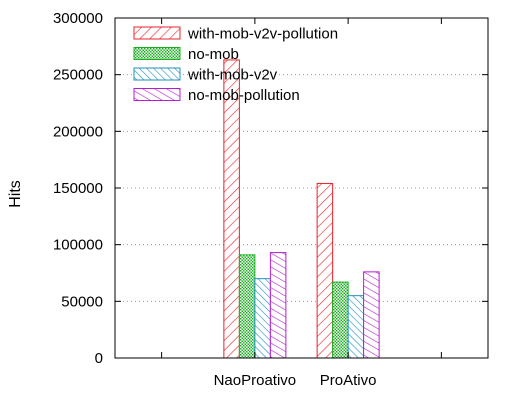 The width and height of the screenshot is (520, 400). I want to click on y-tick-label: 250000, so click(78, 75).